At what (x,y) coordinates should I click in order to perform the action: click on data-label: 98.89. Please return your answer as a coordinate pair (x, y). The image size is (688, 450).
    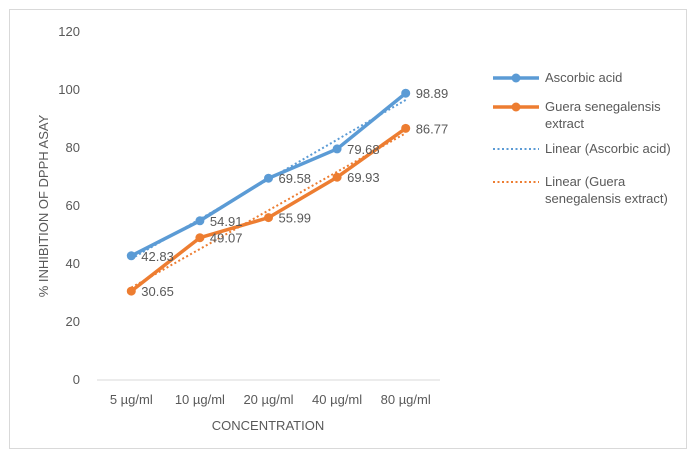
    Looking at the image, I should click on (432, 93).